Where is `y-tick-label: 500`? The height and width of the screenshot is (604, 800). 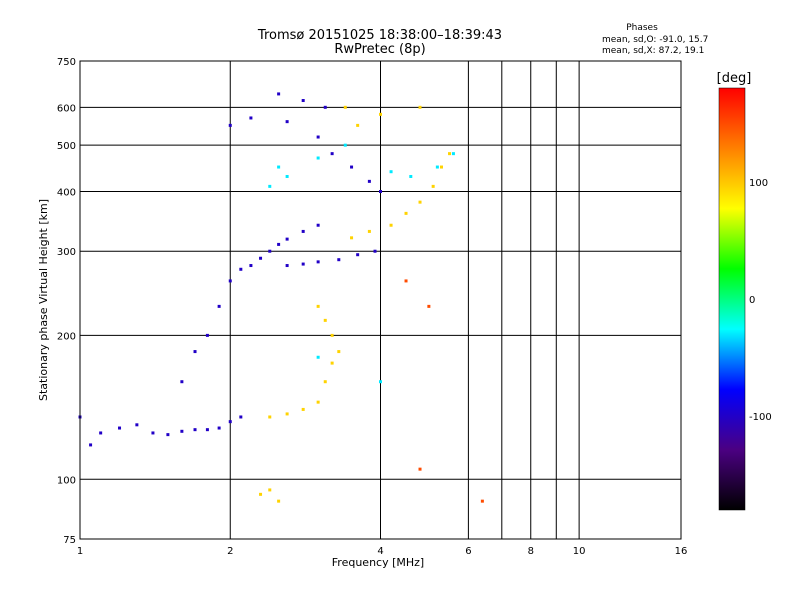 y-tick-label: 500 is located at coordinates (66, 146).